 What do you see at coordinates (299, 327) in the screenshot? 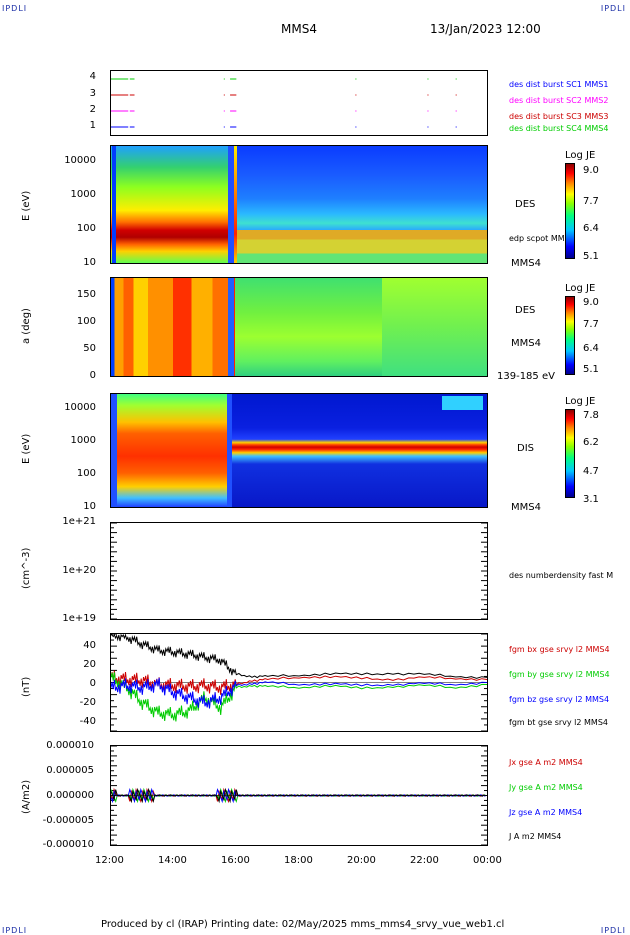
I see `pitch-angle-panel` at bounding box center [299, 327].